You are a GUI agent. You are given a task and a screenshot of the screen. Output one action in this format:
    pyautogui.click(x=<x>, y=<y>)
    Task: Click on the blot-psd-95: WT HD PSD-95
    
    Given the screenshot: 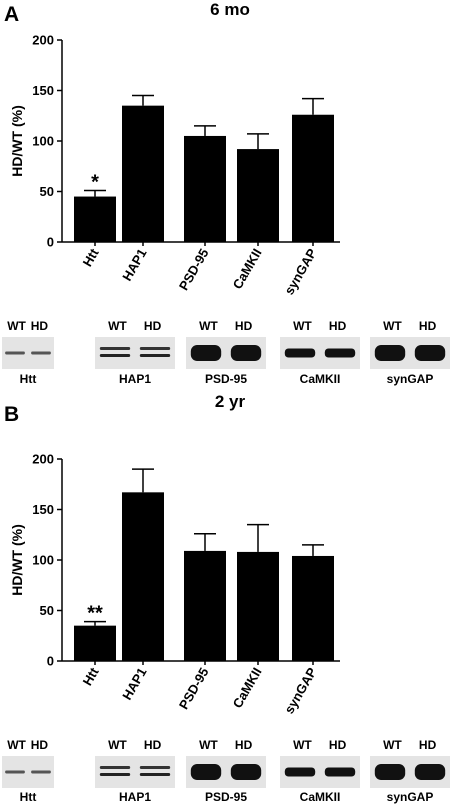 What is the action you would take?
    pyautogui.click(x=226, y=352)
    